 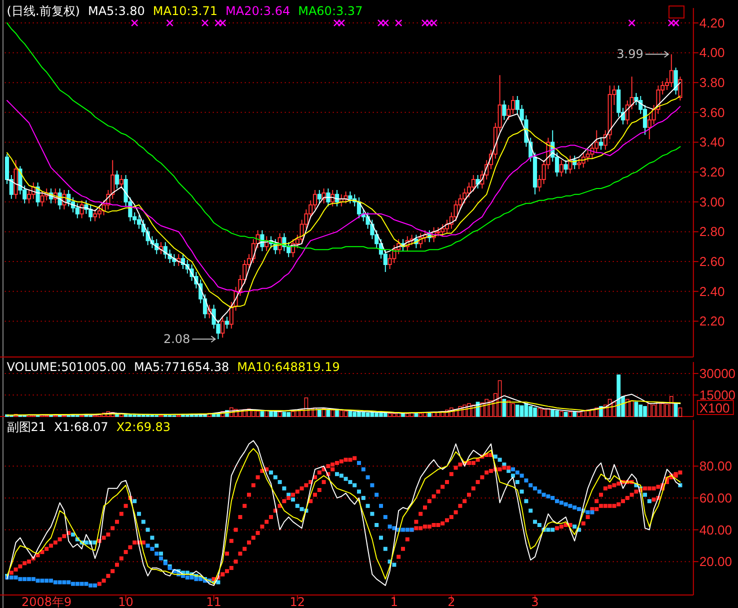 What do you see at coordinates (712, 172) in the screenshot?
I see `y-tick-label: 3.20` at bounding box center [712, 172].